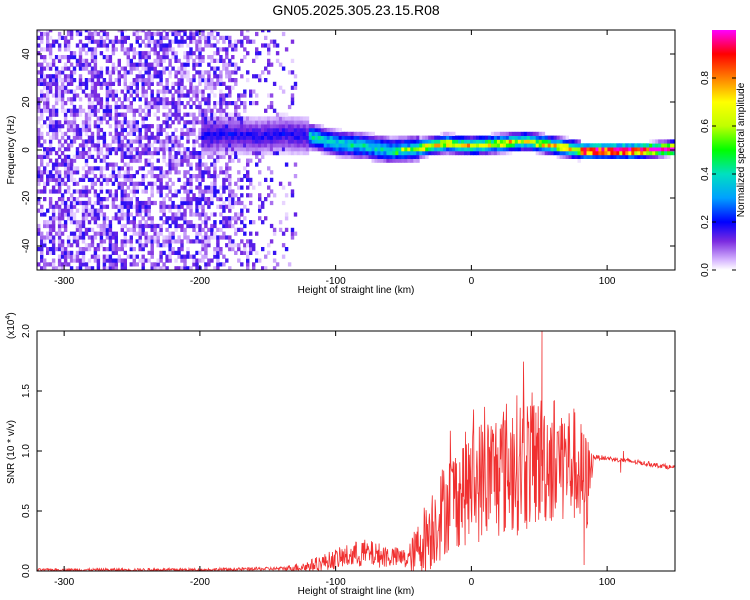  What do you see at coordinates (200, 582) in the screenshot?
I see `snr-x-tick-label: -200` at bounding box center [200, 582].